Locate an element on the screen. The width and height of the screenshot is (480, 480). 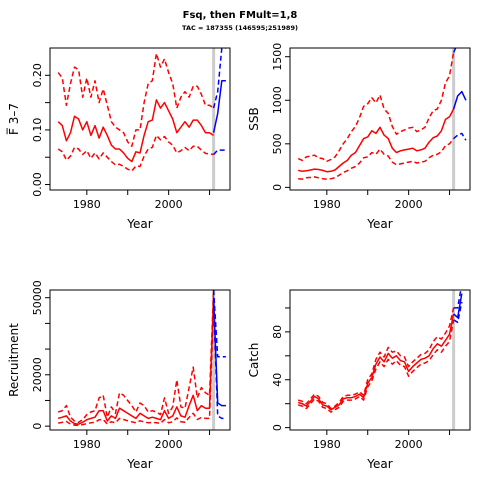
catch-ytick-label: 0 is located at coordinates (277, 427).